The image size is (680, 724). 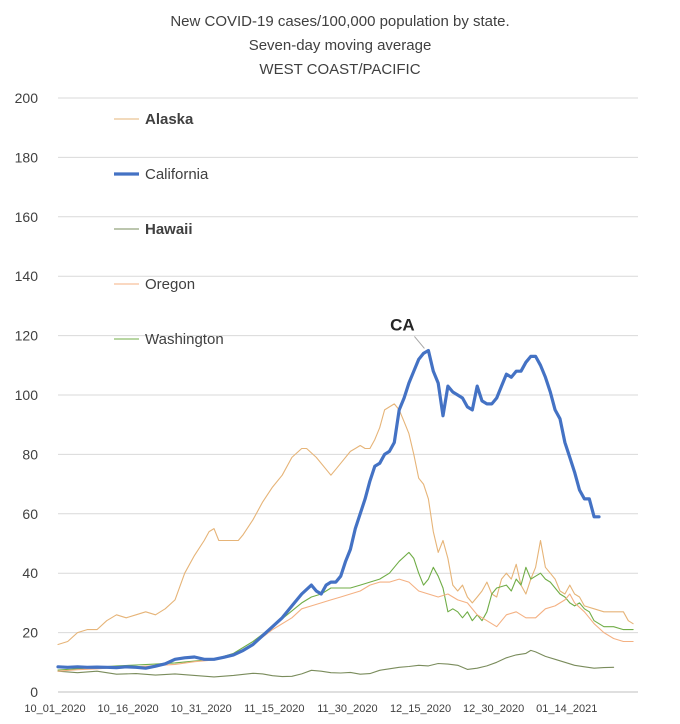 What do you see at coordinates (30, 514) in the screenshot?
I see `y-tick-label-60: 60` at bounding box center [30, 514].